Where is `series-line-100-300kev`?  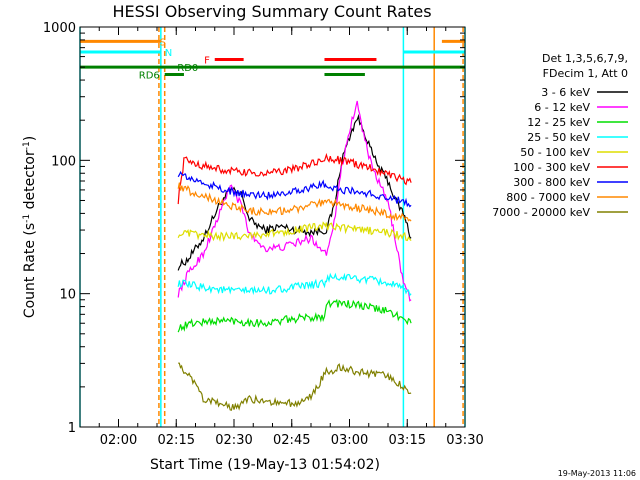 series-line-100-300kev is located at coordinates (294, 178).